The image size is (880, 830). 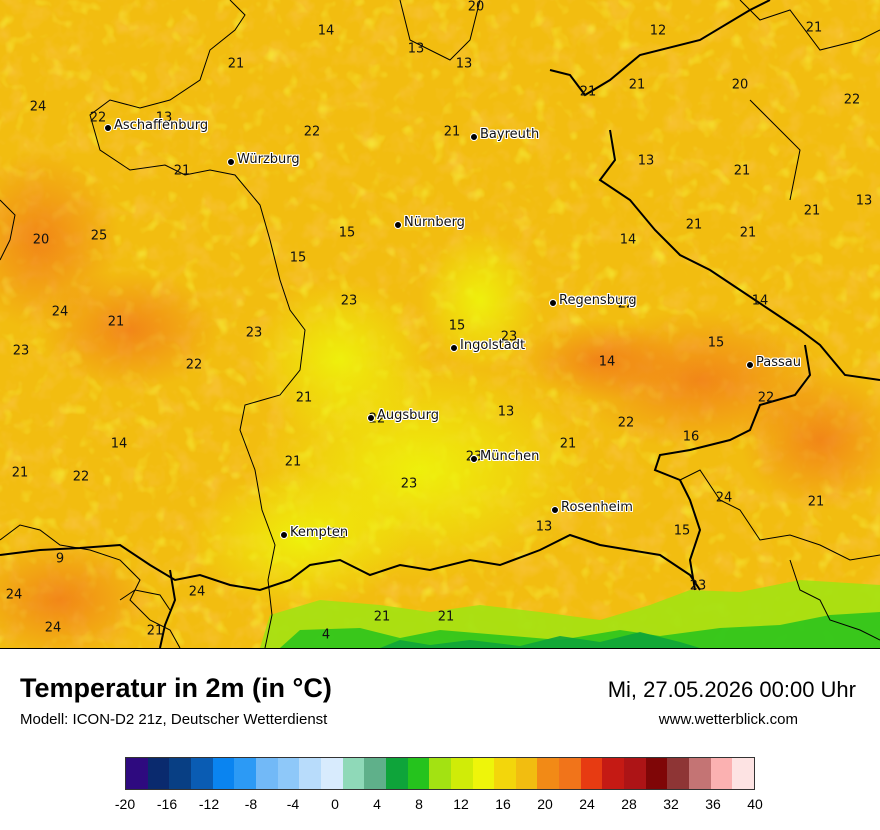 What do you see at coordinates (510, 134) in the screenshot?
I see `city-label: Bayreuth` at bounding box center [510, 134].